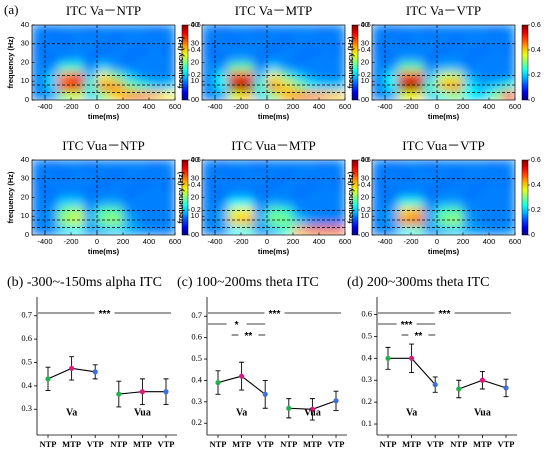 The height and width of the screenshot is (454, 550). What do you see at coordinates (196, 358) in the screenshot?
I see `y-tick-label: 0.5` at bounding box center [196, 358].